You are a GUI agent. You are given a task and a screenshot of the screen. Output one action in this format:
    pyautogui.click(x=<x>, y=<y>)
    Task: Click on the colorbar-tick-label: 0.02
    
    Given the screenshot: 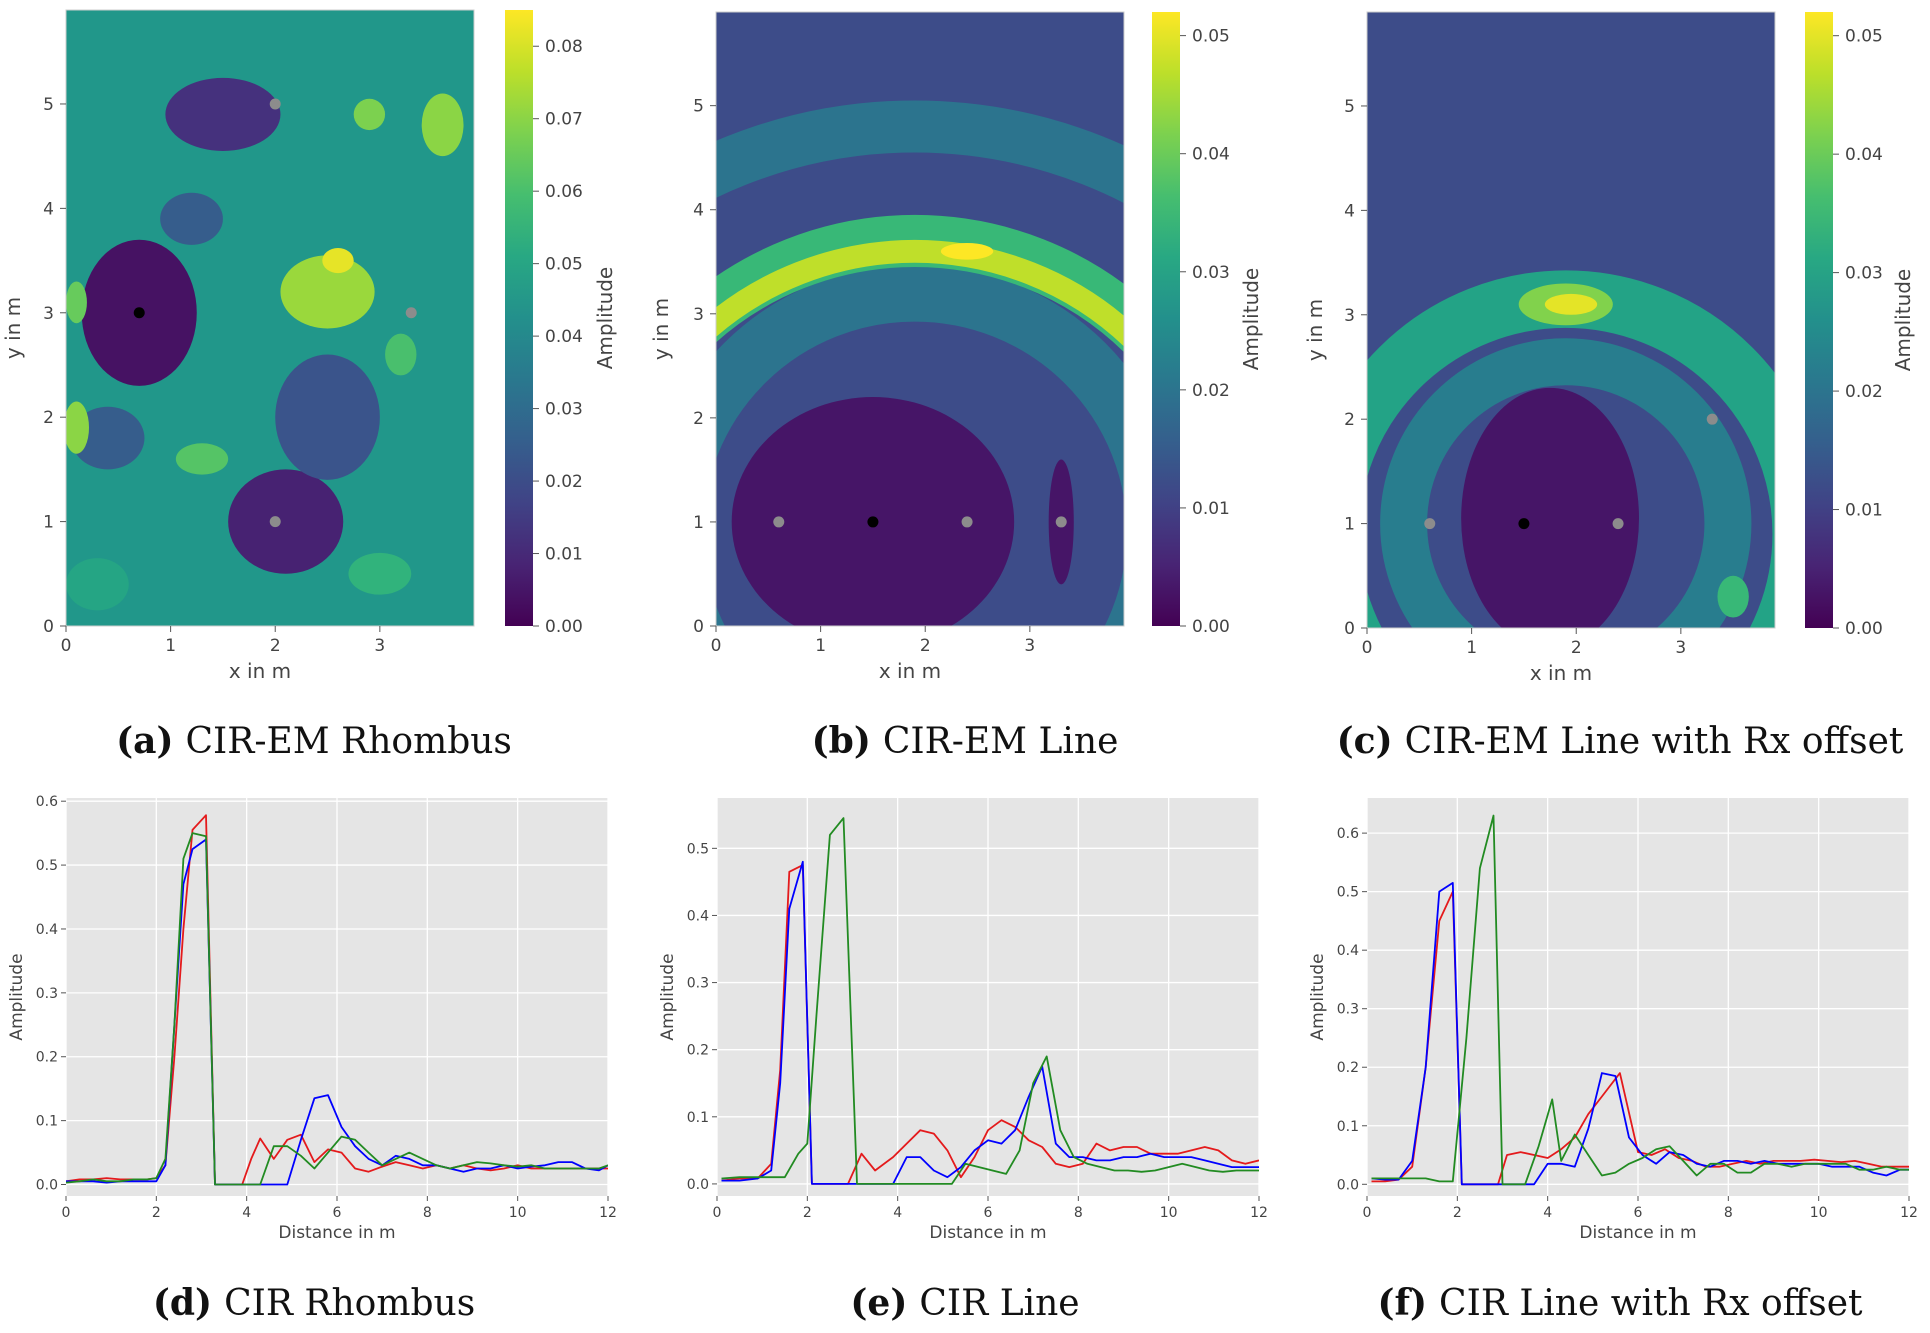 What is the action you would take?
    pyautogui.click(x=1864, y=392)
    